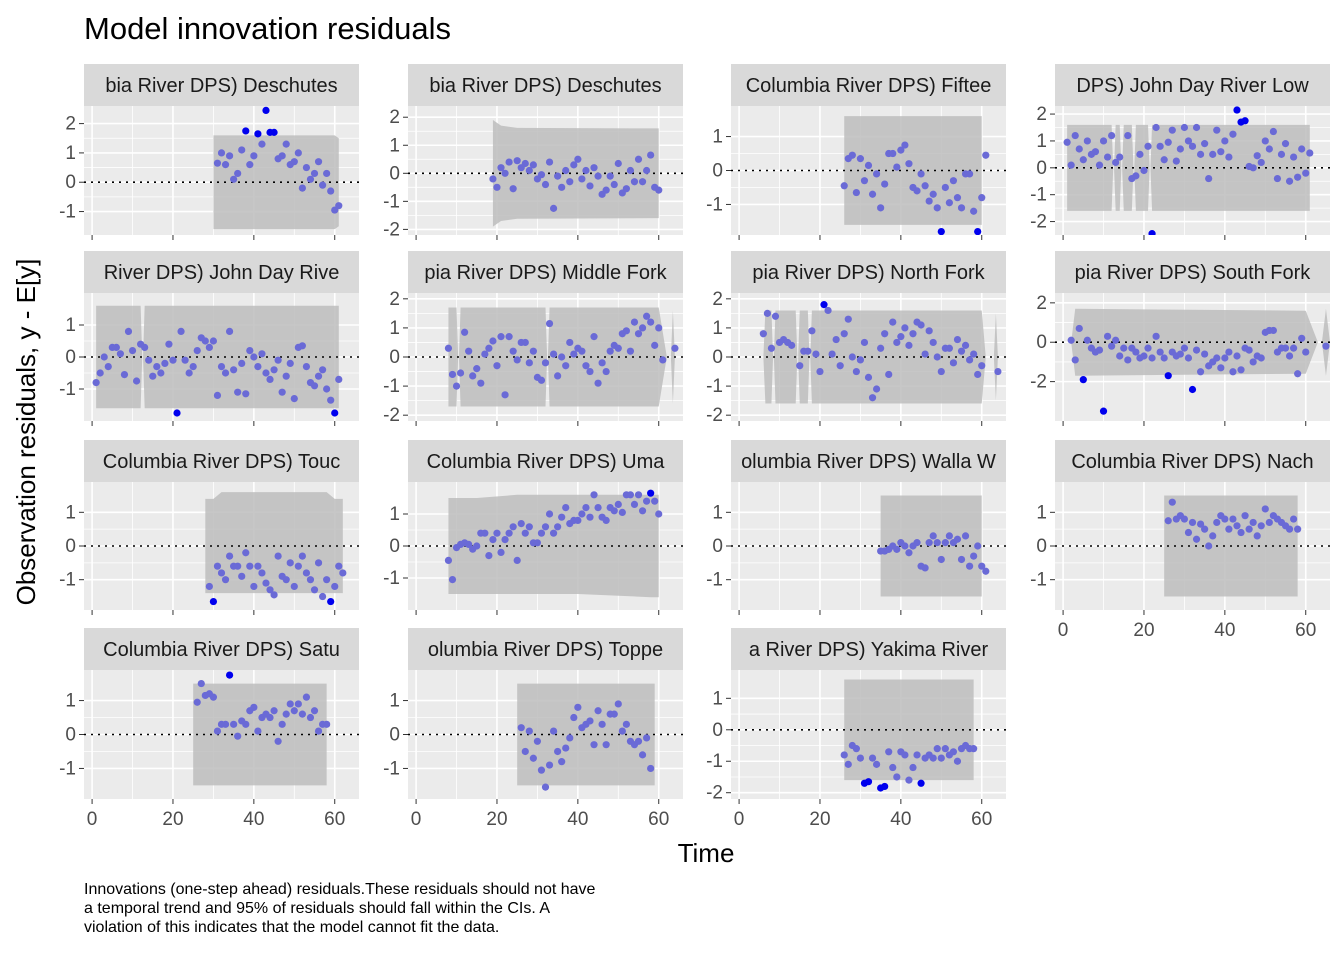  Describe the element at coordinates (496, 819) in the screenshot. I see `x-tick-label: 20` at that location.